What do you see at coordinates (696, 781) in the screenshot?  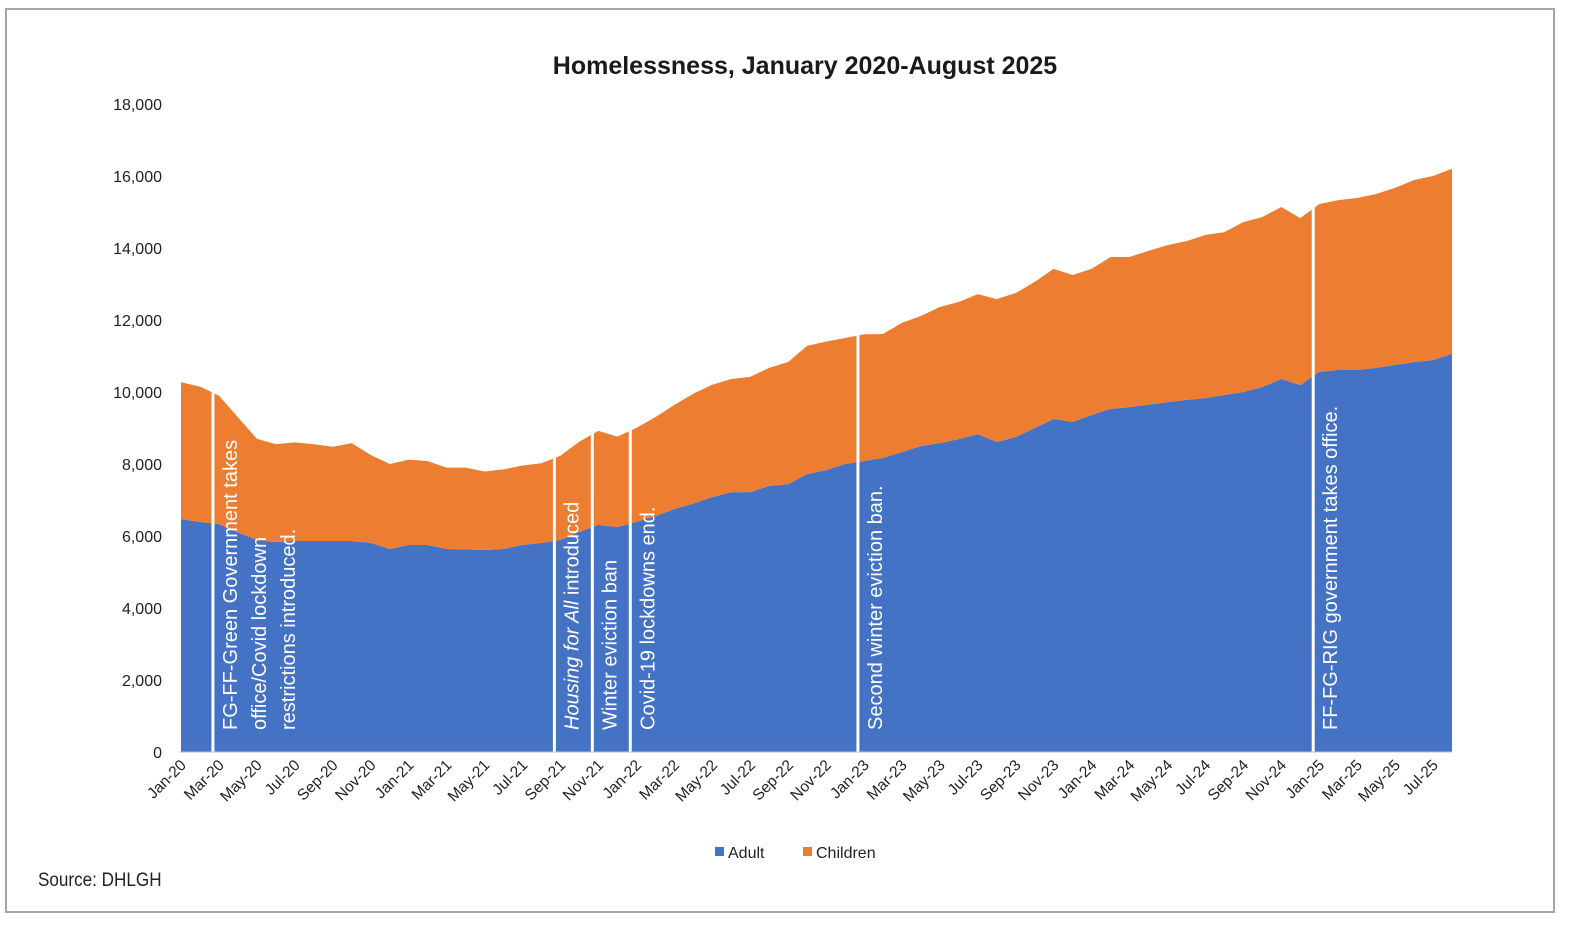 I see `x-tick-label: May-22` at bounding box center [696, 781].